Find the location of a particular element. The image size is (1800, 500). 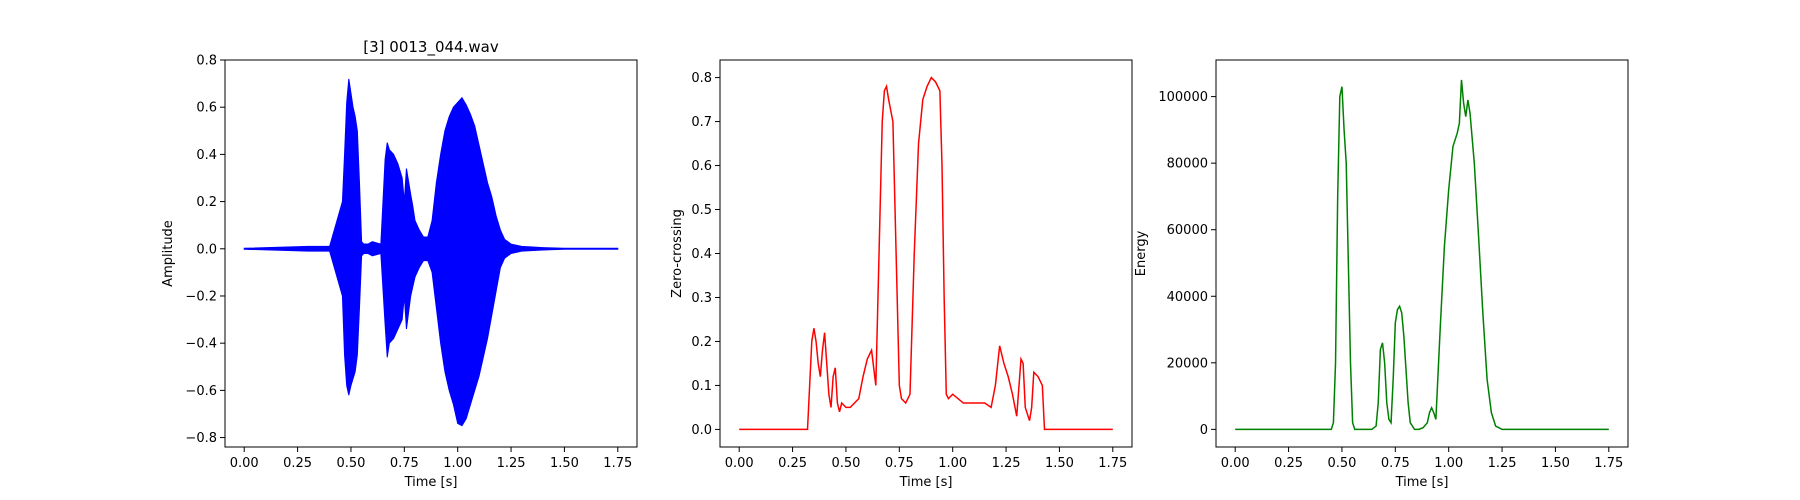

amplitude-waveform-series is located at coordinates (431, 252).